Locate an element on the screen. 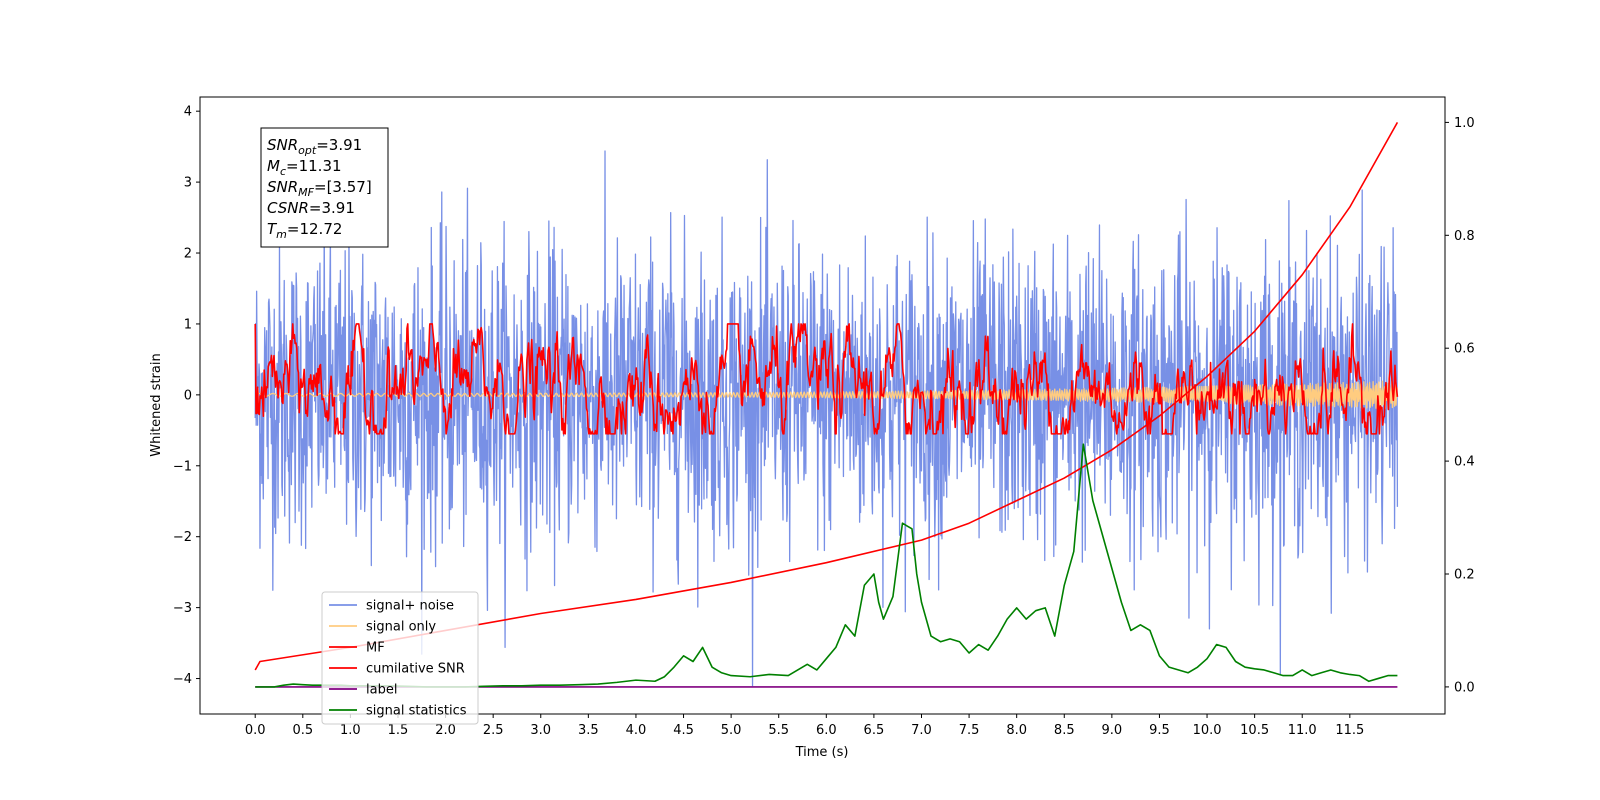  x-tick-label: 7.0 is located at coordinates (921, 730).